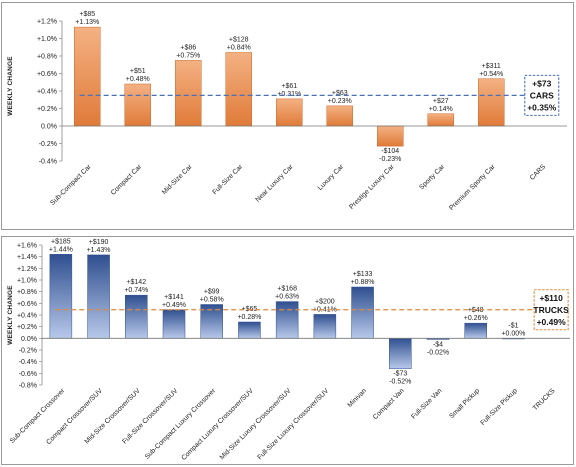 The width and height of the screenshot is (576, 467). What do you see at coordinates (10, 86) in the screenshot?
I see `cars-y-axis-label: WEEKLY CHANGE` at bounding box center [10, 86].